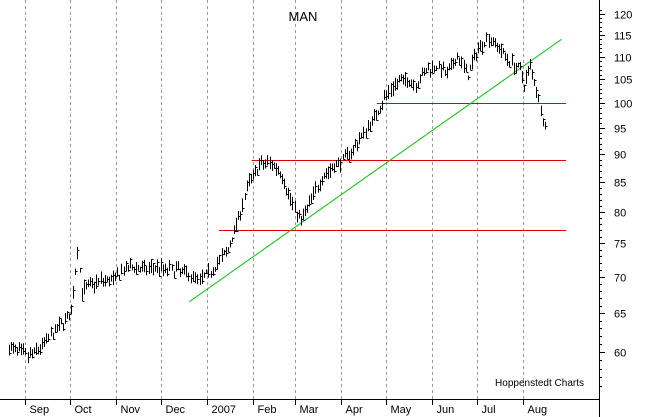  Describe the element at coordinates (620, 315) in the screenshot. I see `y-tick-label: 65` at that location.